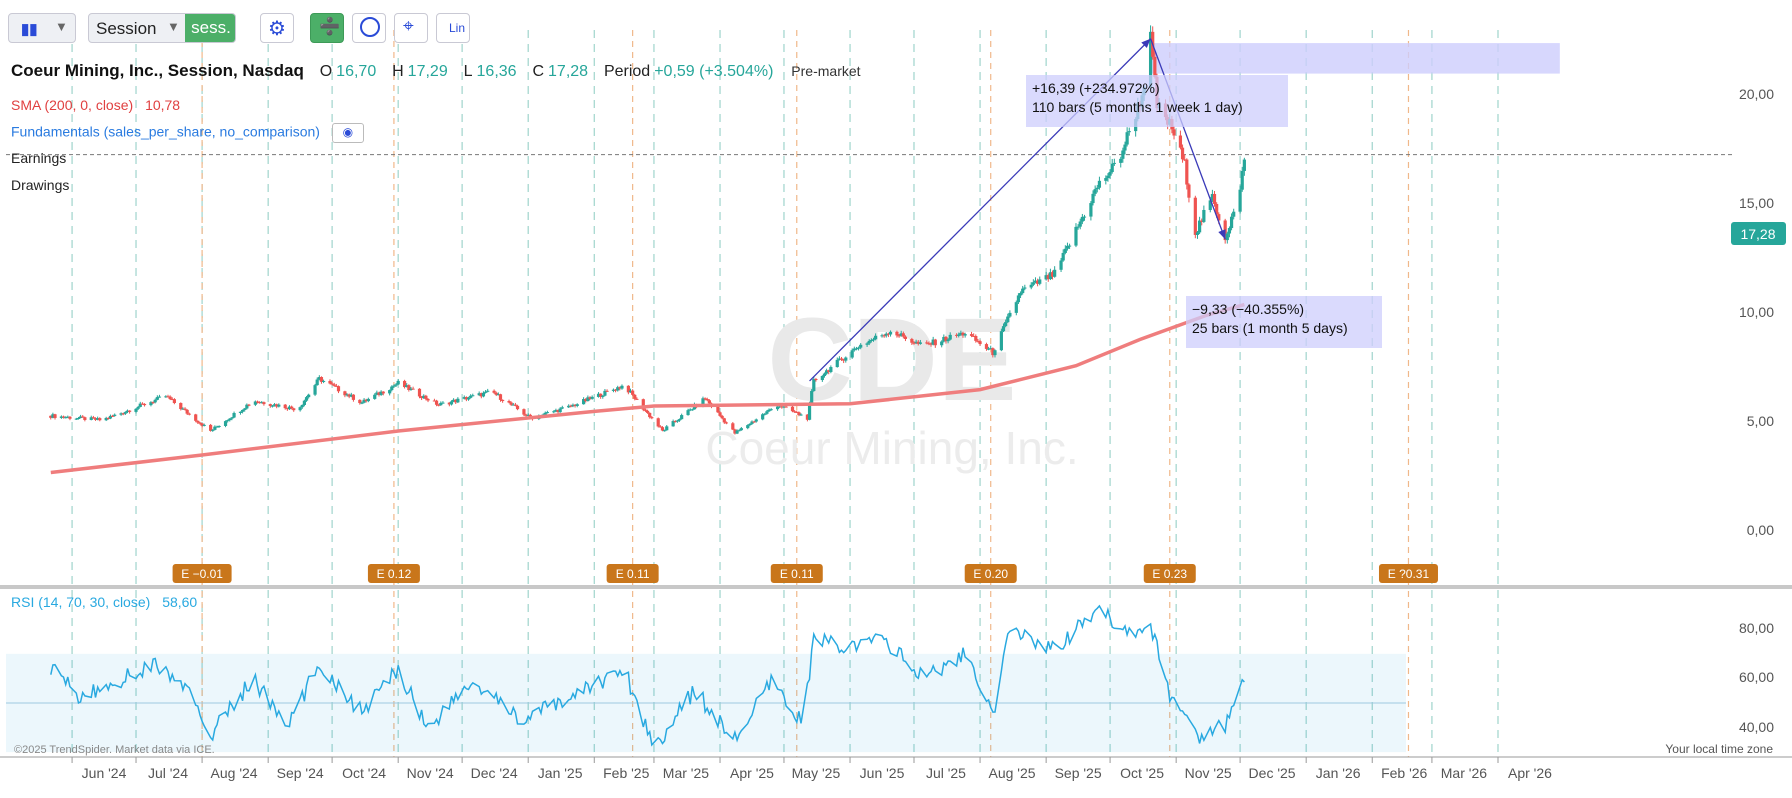 The image size is (1792, 798). I want to click on scale-button: Lin, so click(453, 28).